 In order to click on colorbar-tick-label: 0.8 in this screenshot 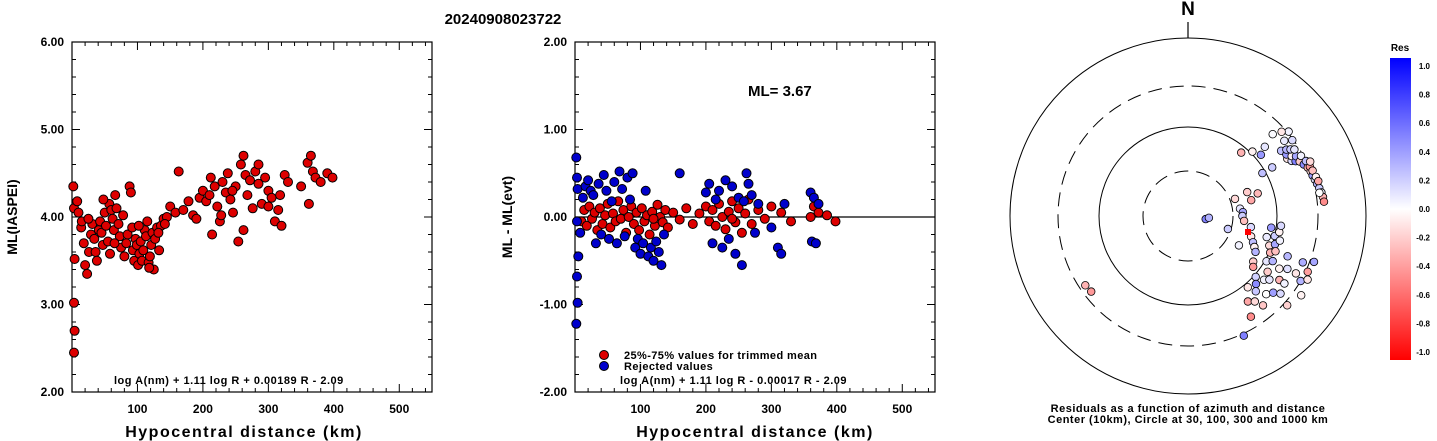, I will do `click(1425, 95)`.